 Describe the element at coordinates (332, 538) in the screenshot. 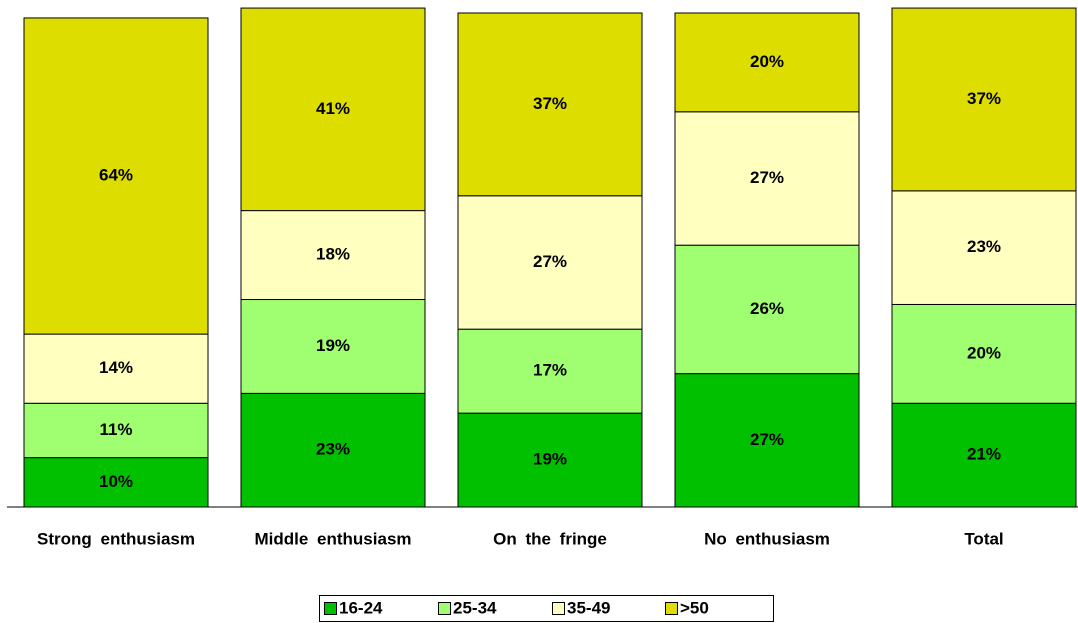

I see `x-tick-label: Middle enthusiasm` at that location.